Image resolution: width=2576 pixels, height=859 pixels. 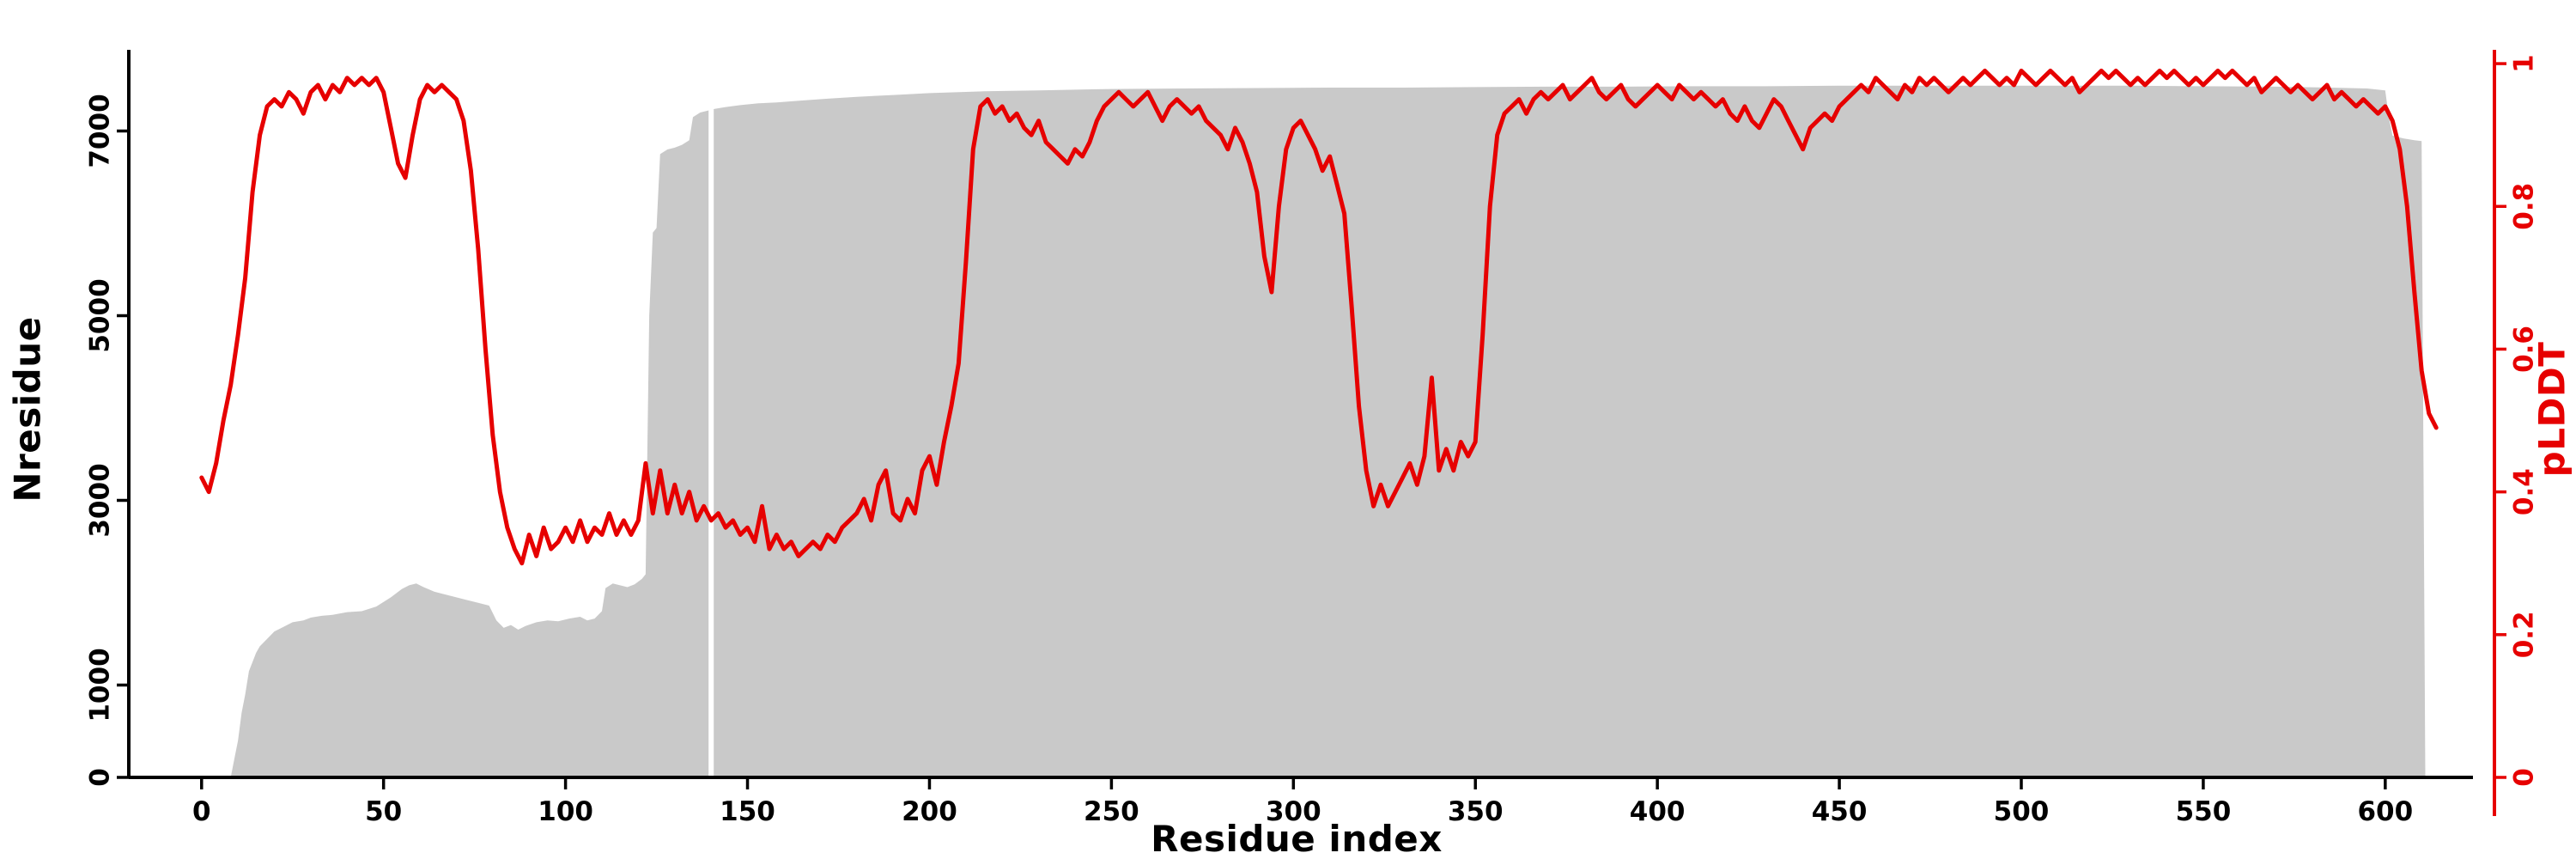 What do you see at coordinates (2524, 350) in the screenshot?
I see `right-y-tick-label: 0.6` at bounding box center [2524, 350].